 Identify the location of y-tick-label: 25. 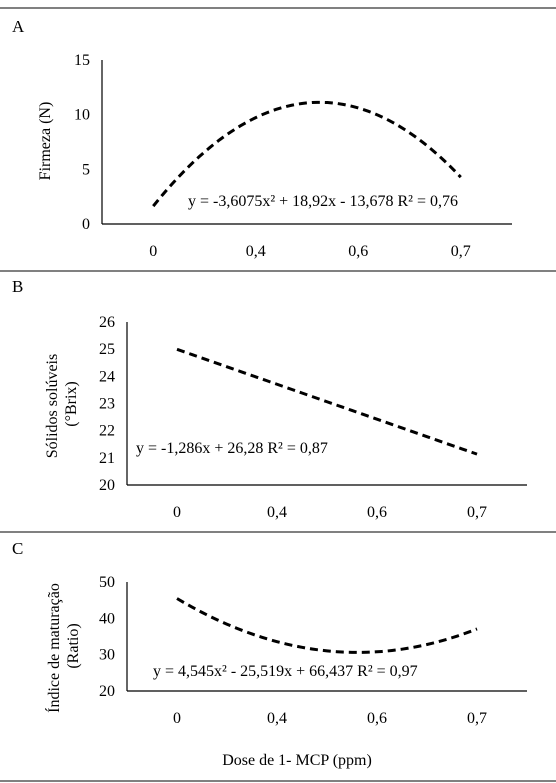
(107, 349).